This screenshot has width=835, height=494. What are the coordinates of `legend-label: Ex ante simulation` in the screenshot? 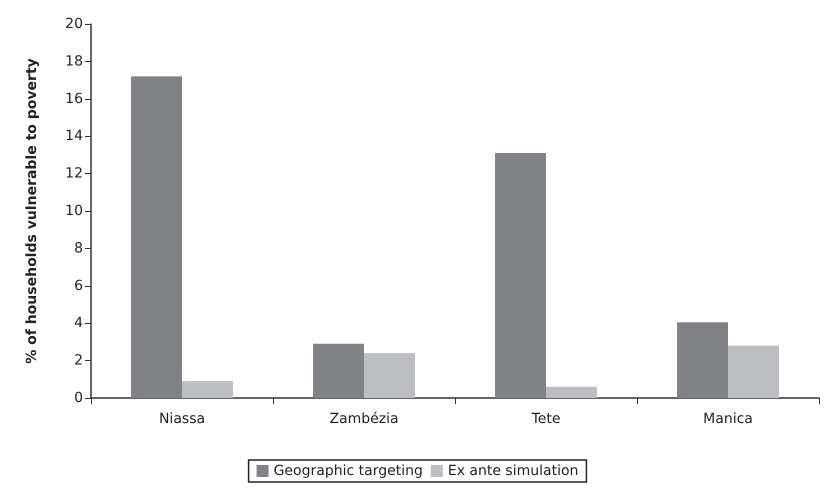 It's located at (513, 471).